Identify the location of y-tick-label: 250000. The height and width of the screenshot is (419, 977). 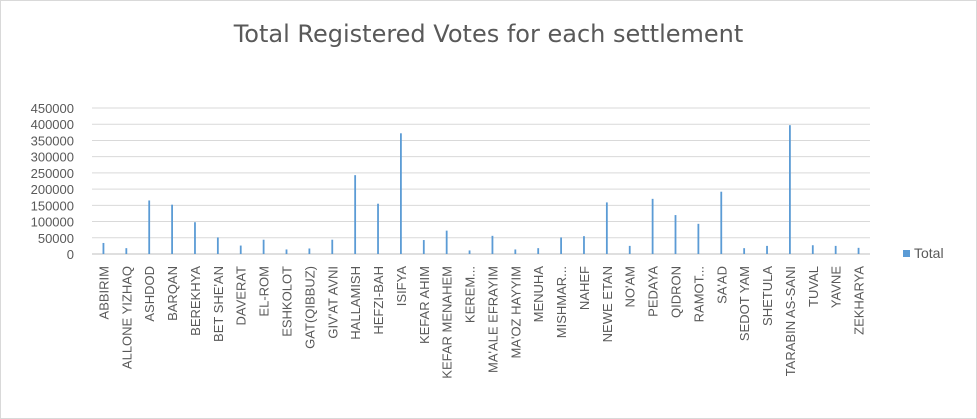
(52, 173).